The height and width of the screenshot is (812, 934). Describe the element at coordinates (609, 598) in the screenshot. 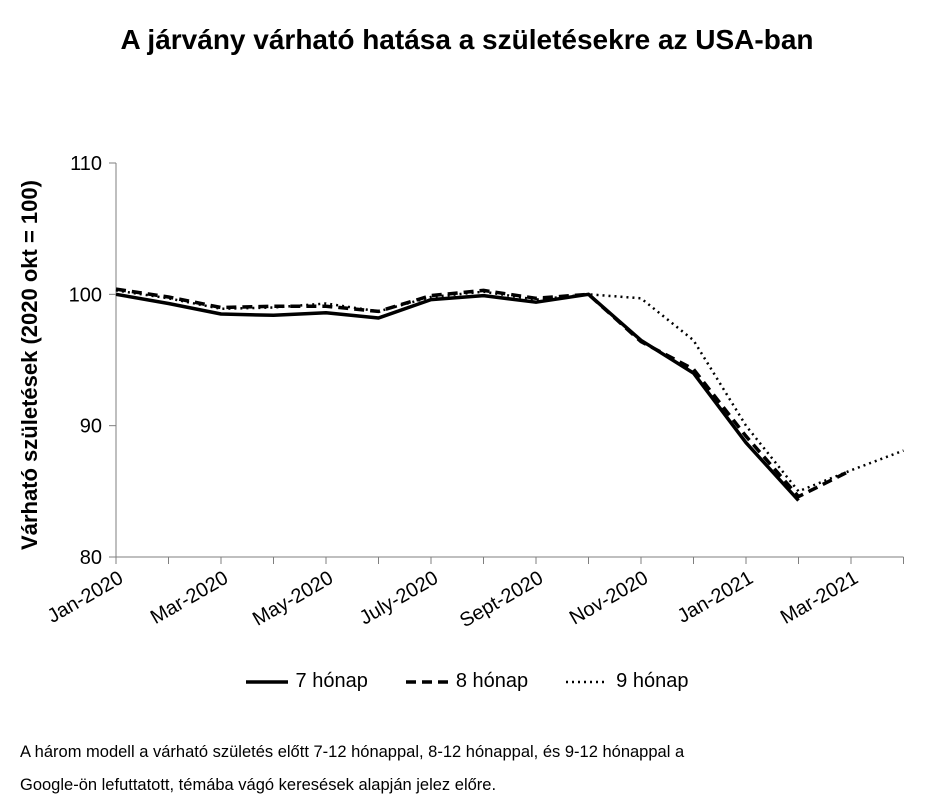

I see `x-tick-label: Nov-2020` at that location.